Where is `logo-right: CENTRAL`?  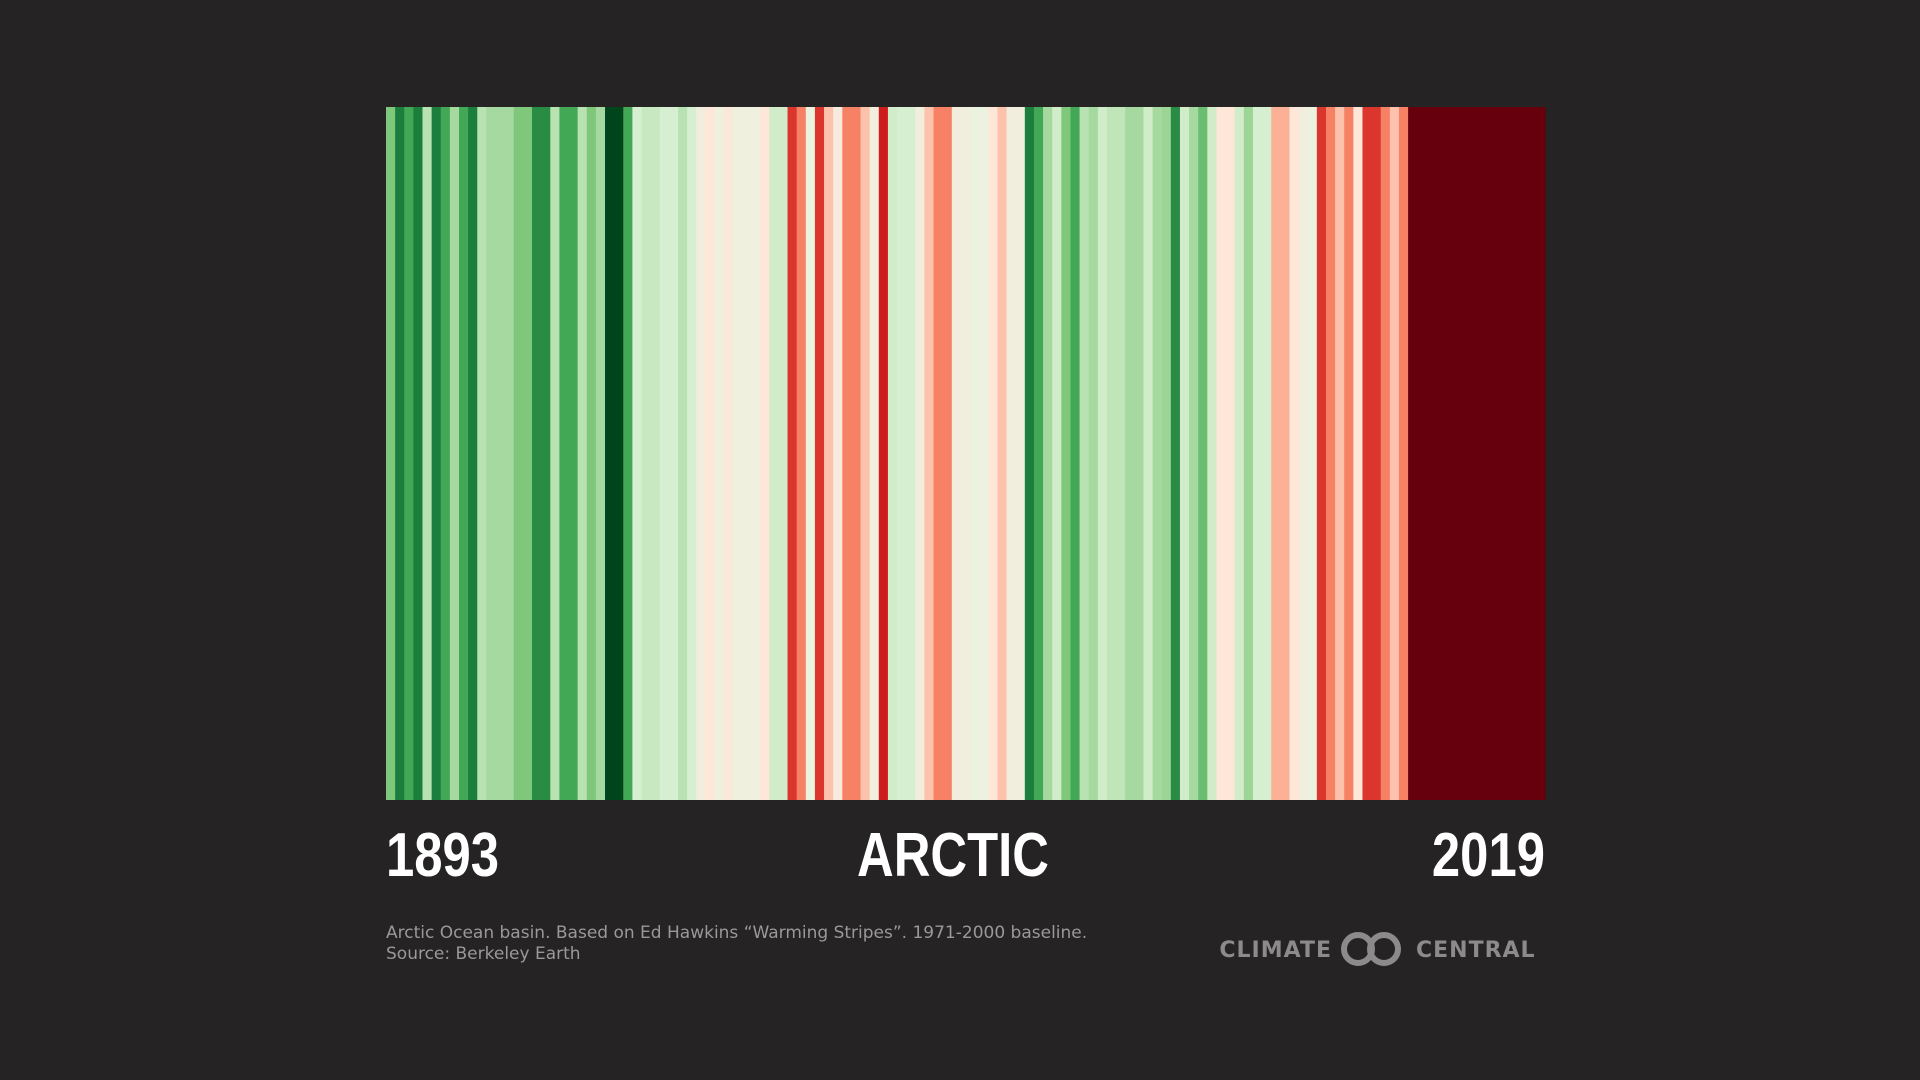 logo-right: CENTRAL is located at coordinates (1476, 950).